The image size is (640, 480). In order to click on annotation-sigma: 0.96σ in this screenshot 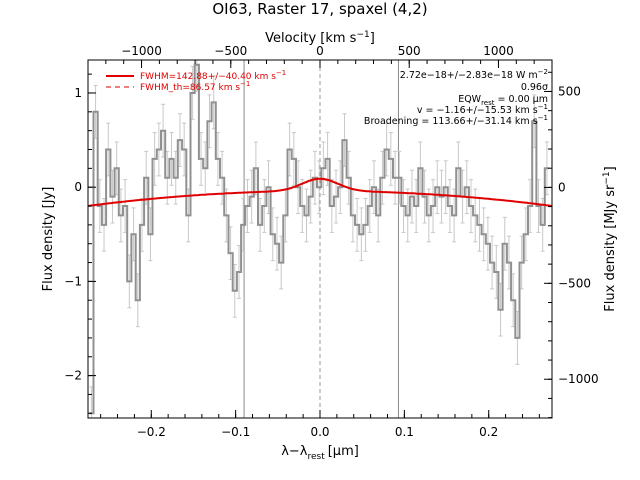, I will do `click(534, 87)`.